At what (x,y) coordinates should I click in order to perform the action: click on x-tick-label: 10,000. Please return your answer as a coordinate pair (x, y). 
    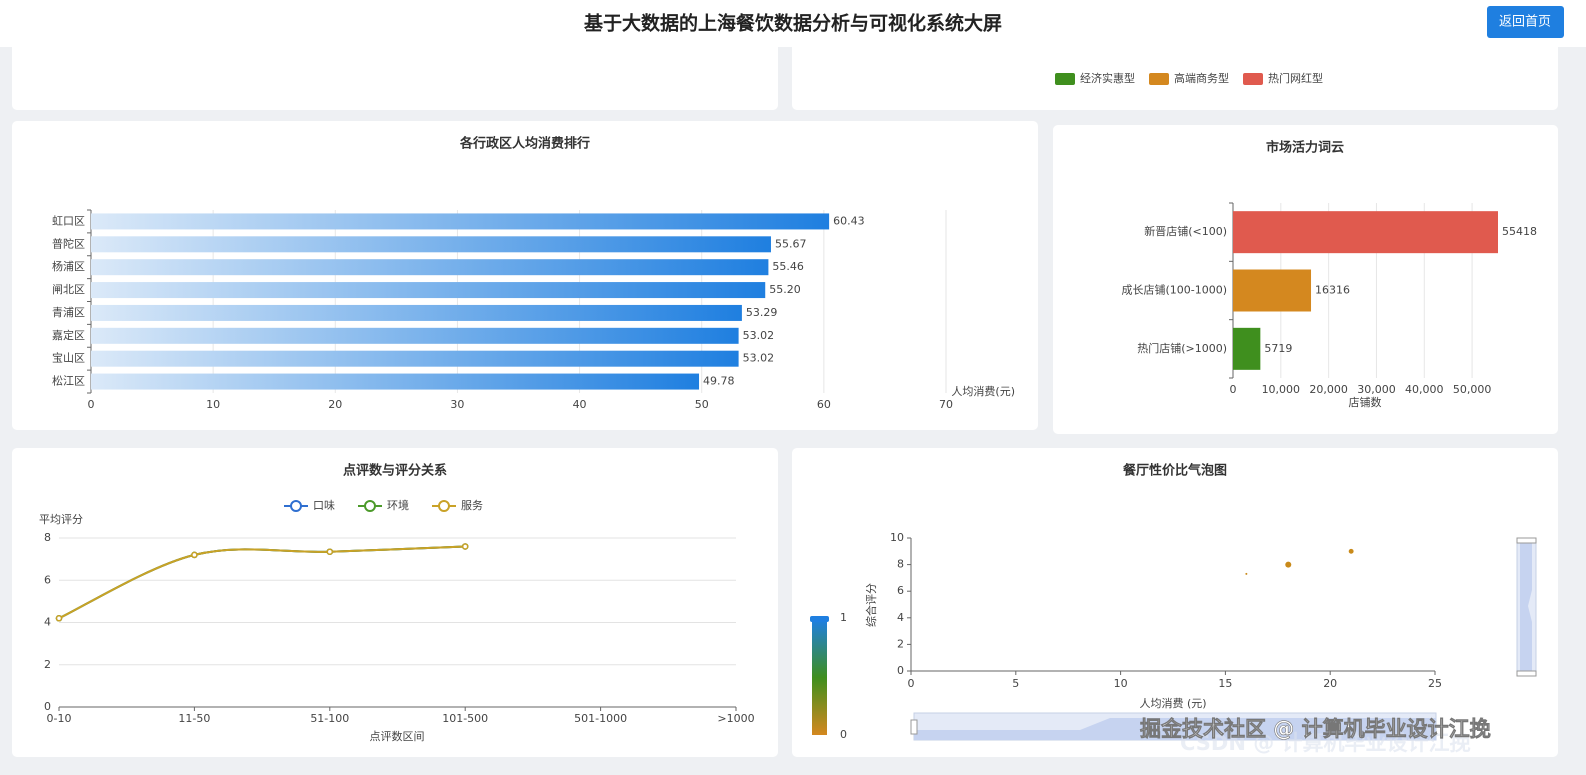
    Looking at the image, I should click on (1281, 389).